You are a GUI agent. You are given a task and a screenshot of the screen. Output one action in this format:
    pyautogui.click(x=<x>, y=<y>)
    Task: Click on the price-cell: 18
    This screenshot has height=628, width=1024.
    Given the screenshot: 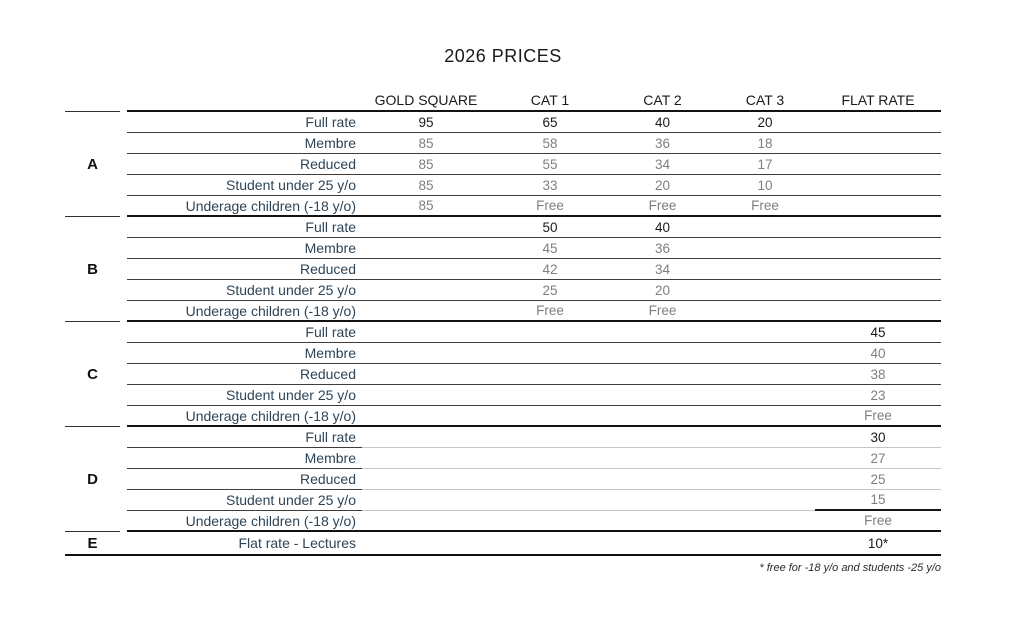 What is the action you would take?
    pyautogui.click(x=765, y=143)
    